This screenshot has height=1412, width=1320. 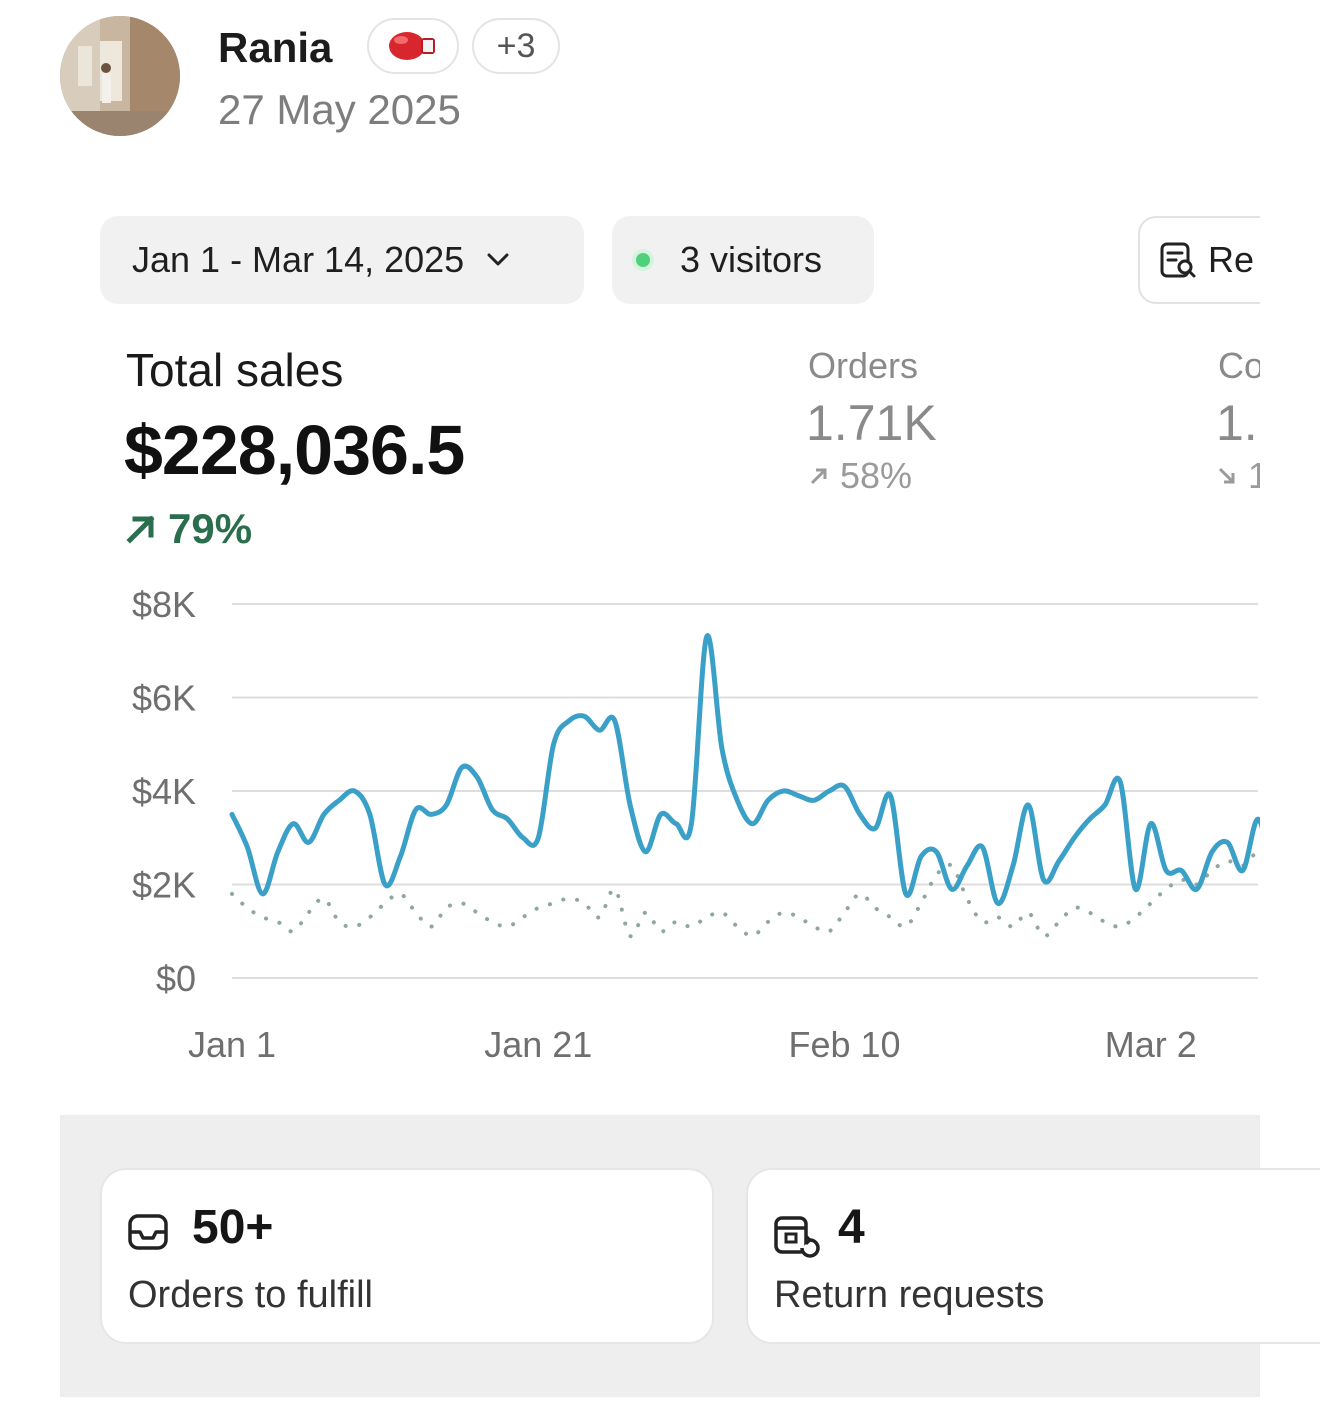 What do you see at coordinates (1226, 475) in the screenshot?
I see `arrow-down-right-icon` at bounding box center [1226, 475].